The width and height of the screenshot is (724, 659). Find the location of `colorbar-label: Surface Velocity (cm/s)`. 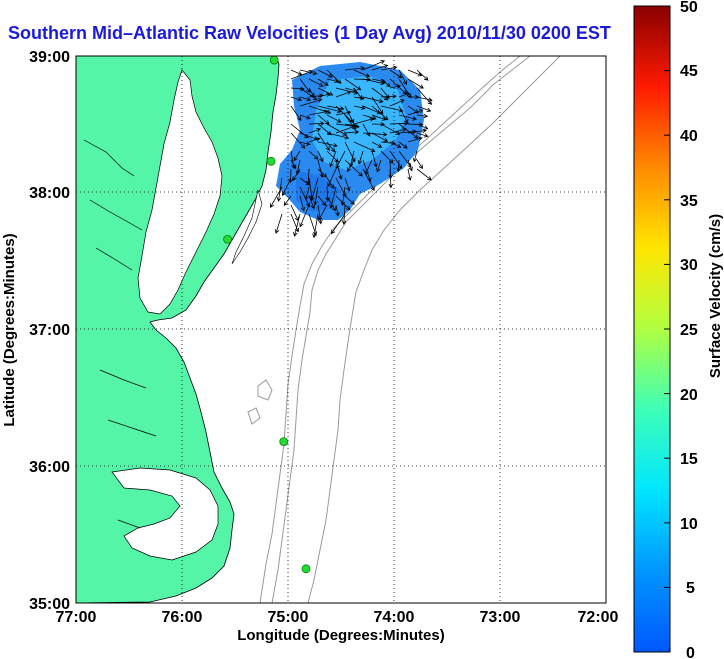

colorbar-label: Surface Velocity (cm/s) is located at coordinates (715, 296).